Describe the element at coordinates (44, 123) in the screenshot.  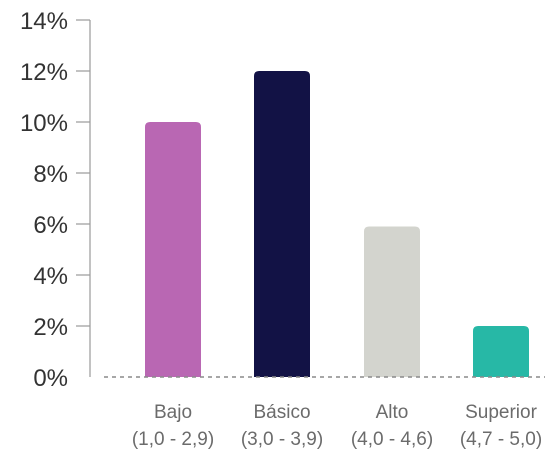
I see `y-tick-label: 10%` at that location.